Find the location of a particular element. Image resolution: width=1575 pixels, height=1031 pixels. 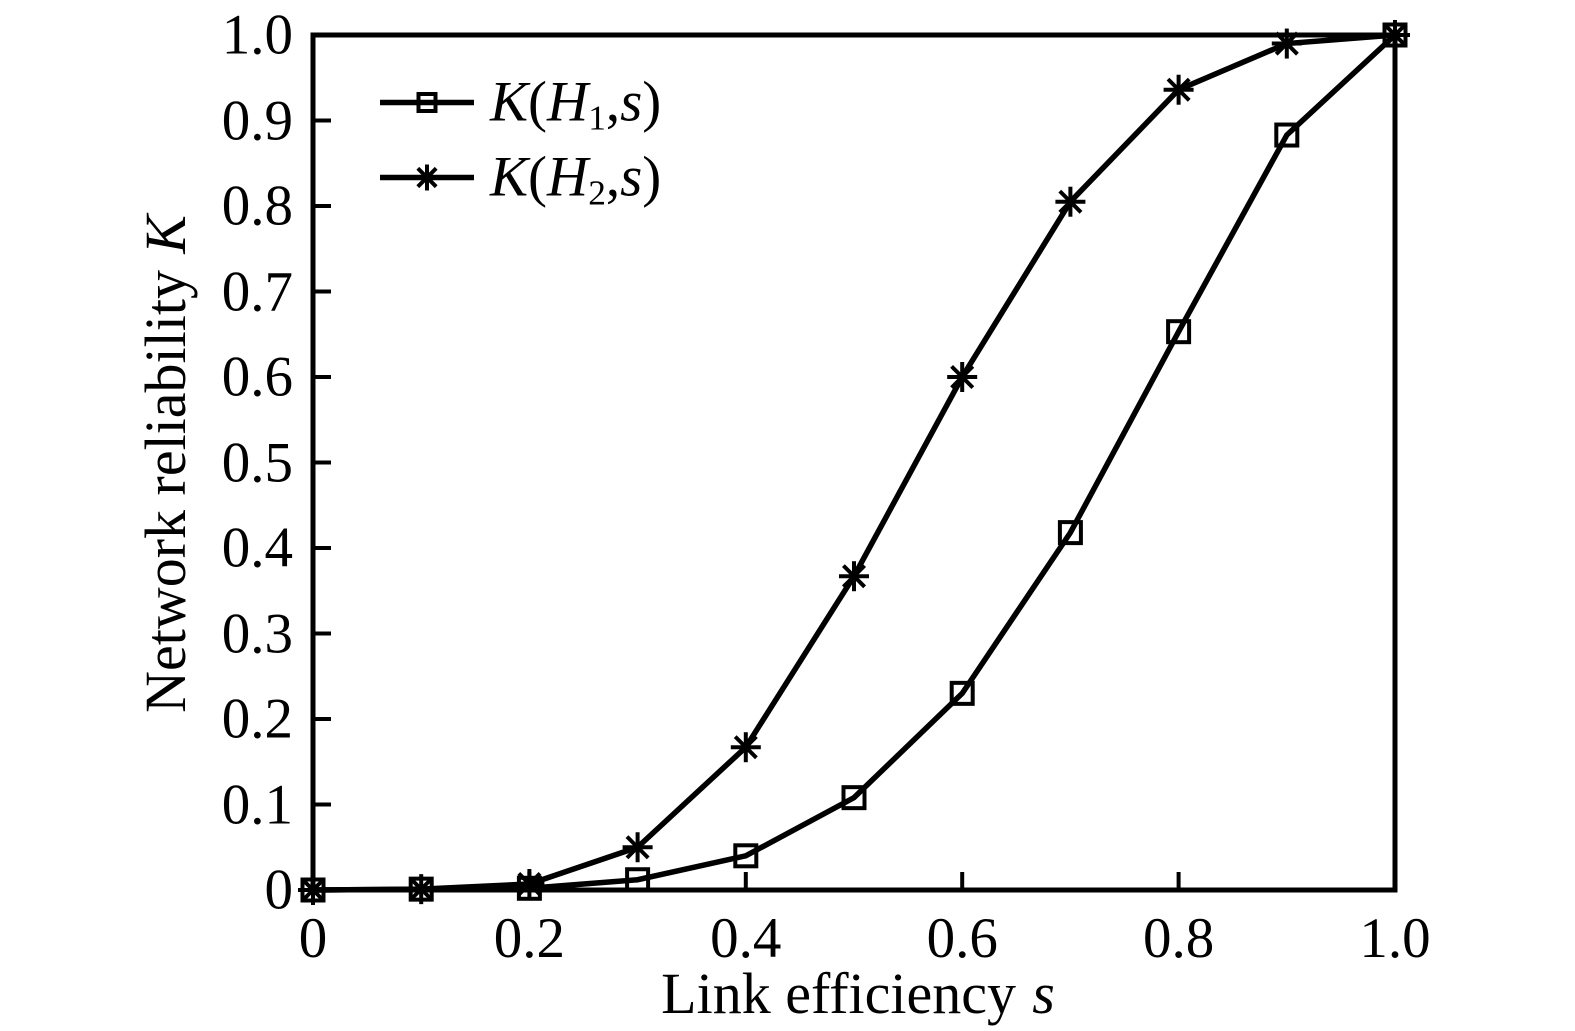

y-axis-label-symbol: K is located at coordinates (165, 234).